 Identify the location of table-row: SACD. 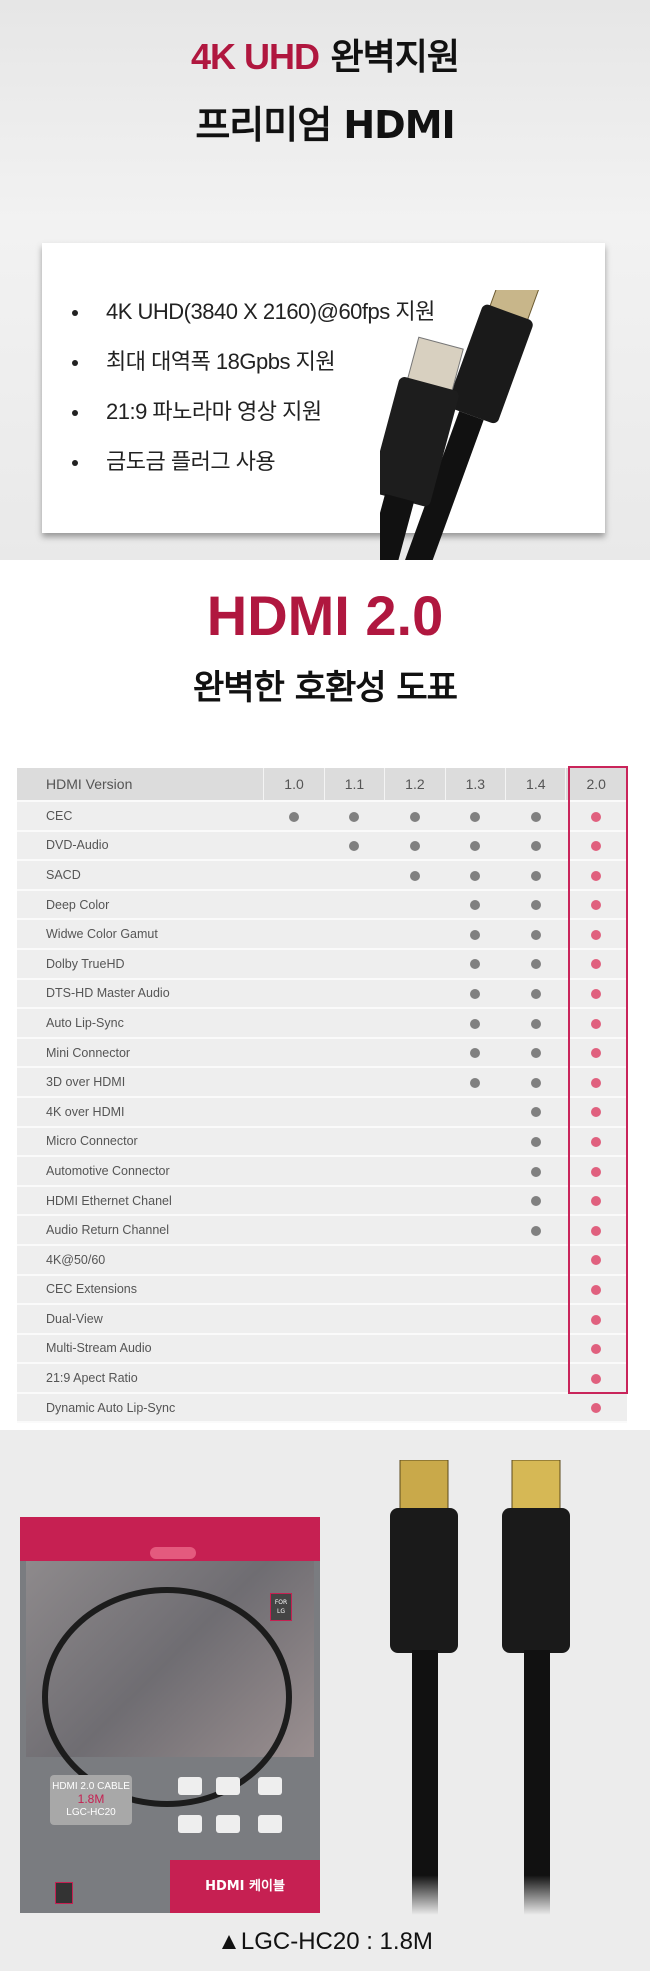
(322, 875).